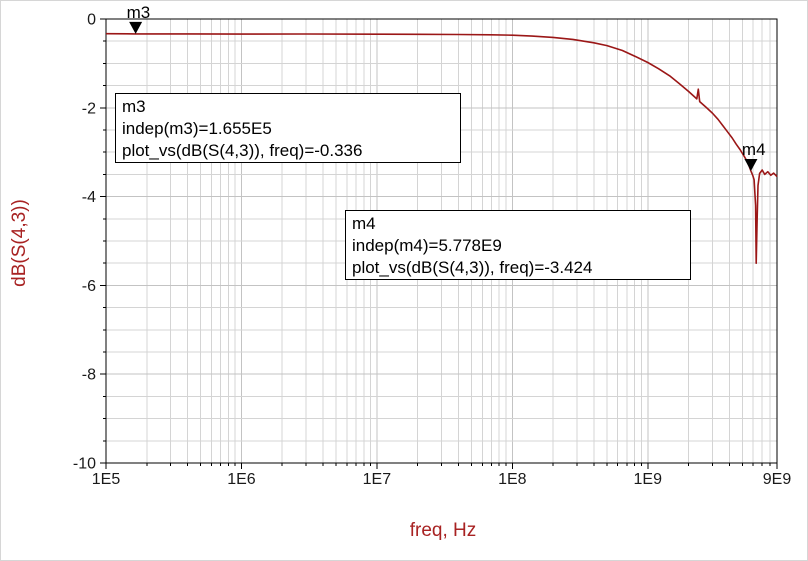  I want to click on marker-m3-indep: indep(m3)=1.655E5, so click(197, 128).